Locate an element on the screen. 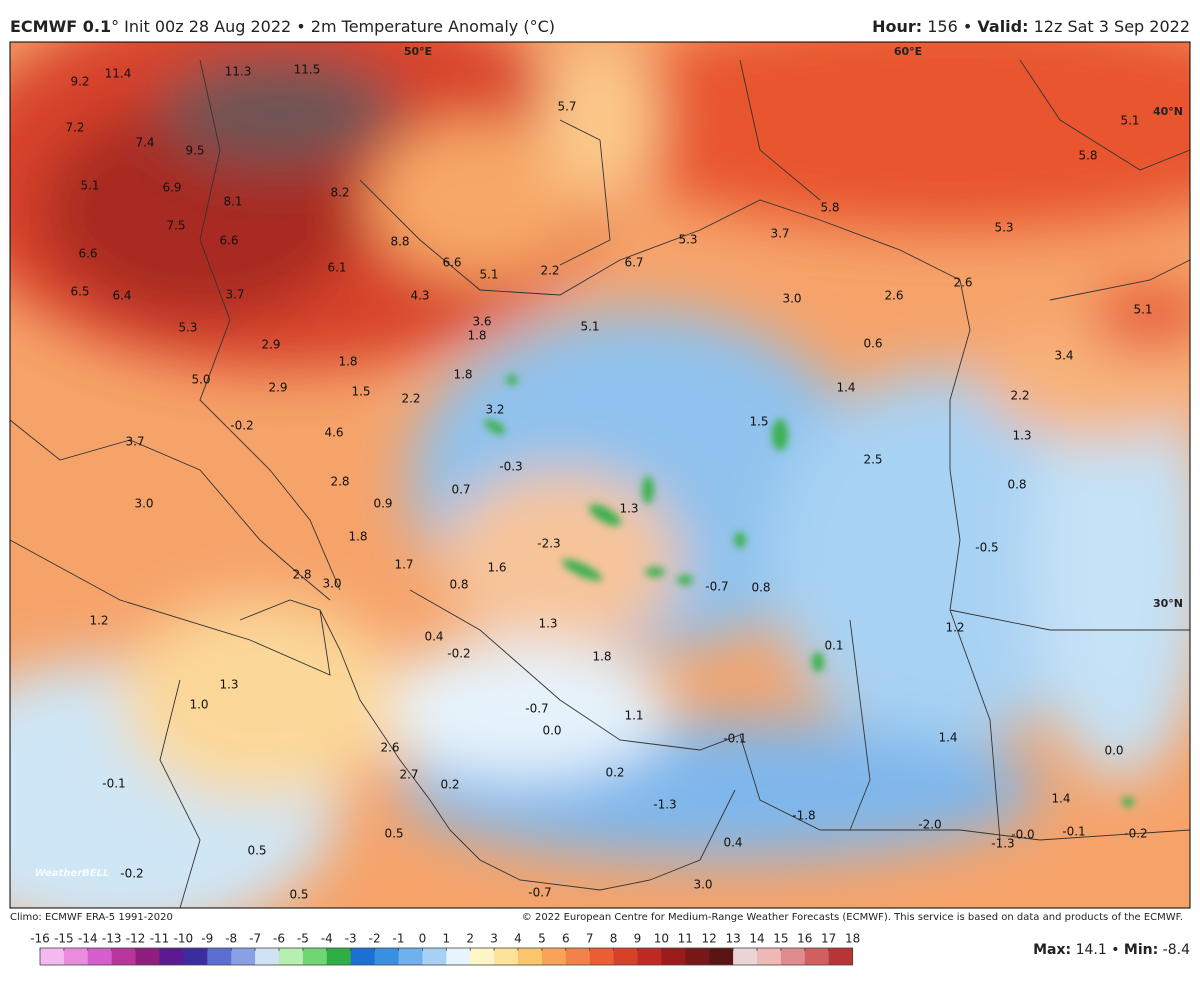 The width and height of the screenshot is (1200, 989). map-value-label: 1.3 is located at coordinates (628, 509).